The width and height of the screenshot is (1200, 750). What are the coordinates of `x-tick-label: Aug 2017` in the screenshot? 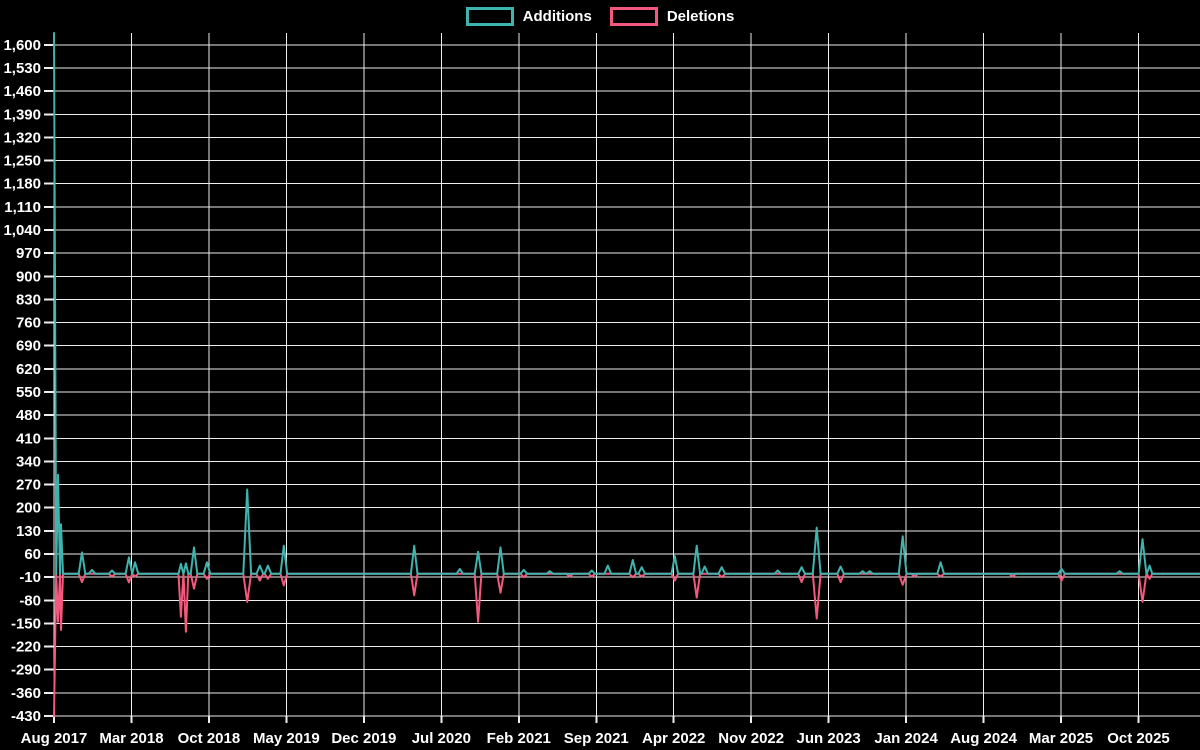 It's located at (54, 738).